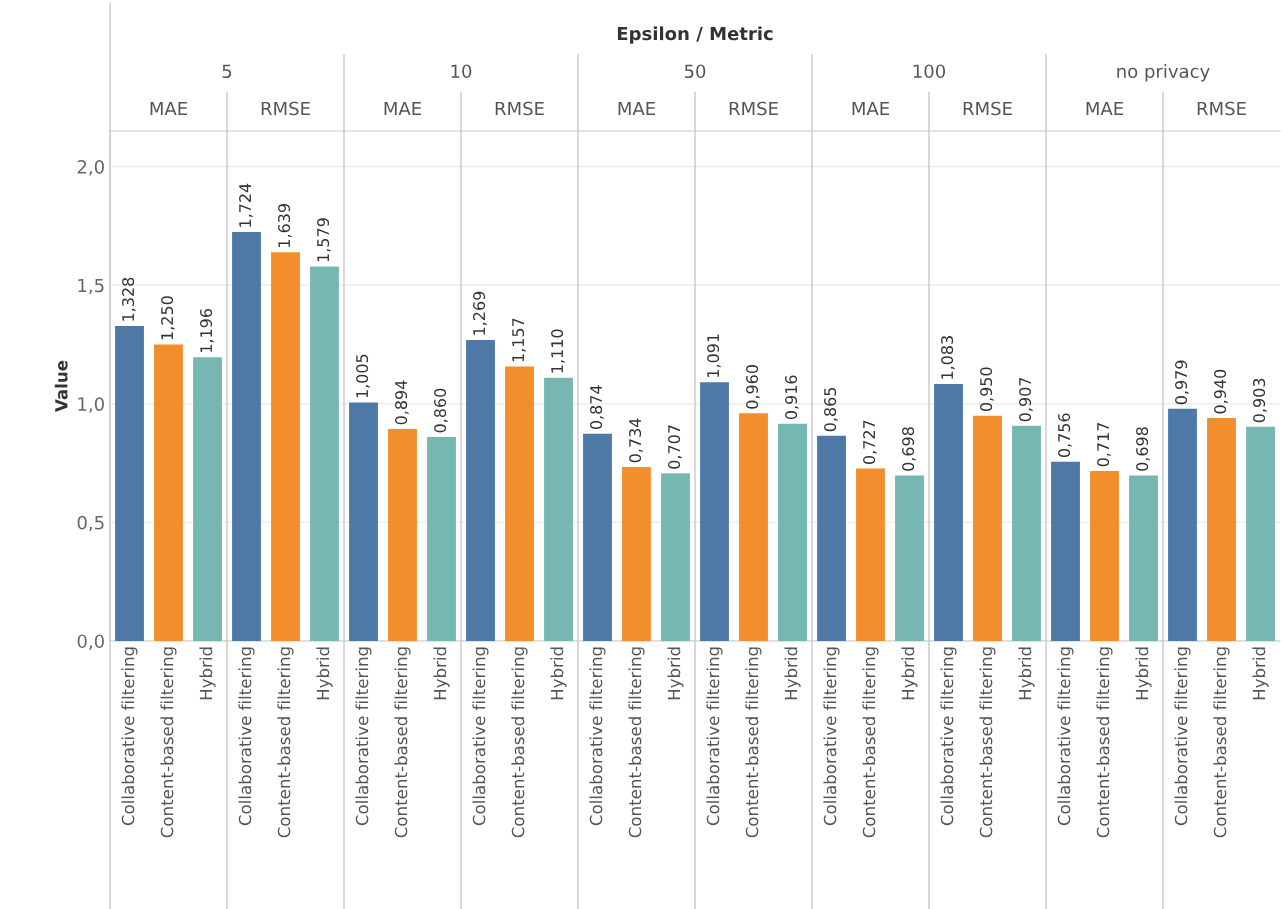  What do you see at coordinates (831, 409) in the screenshot?
I see `data-label: 0,865` at bounding box center [831, 409].